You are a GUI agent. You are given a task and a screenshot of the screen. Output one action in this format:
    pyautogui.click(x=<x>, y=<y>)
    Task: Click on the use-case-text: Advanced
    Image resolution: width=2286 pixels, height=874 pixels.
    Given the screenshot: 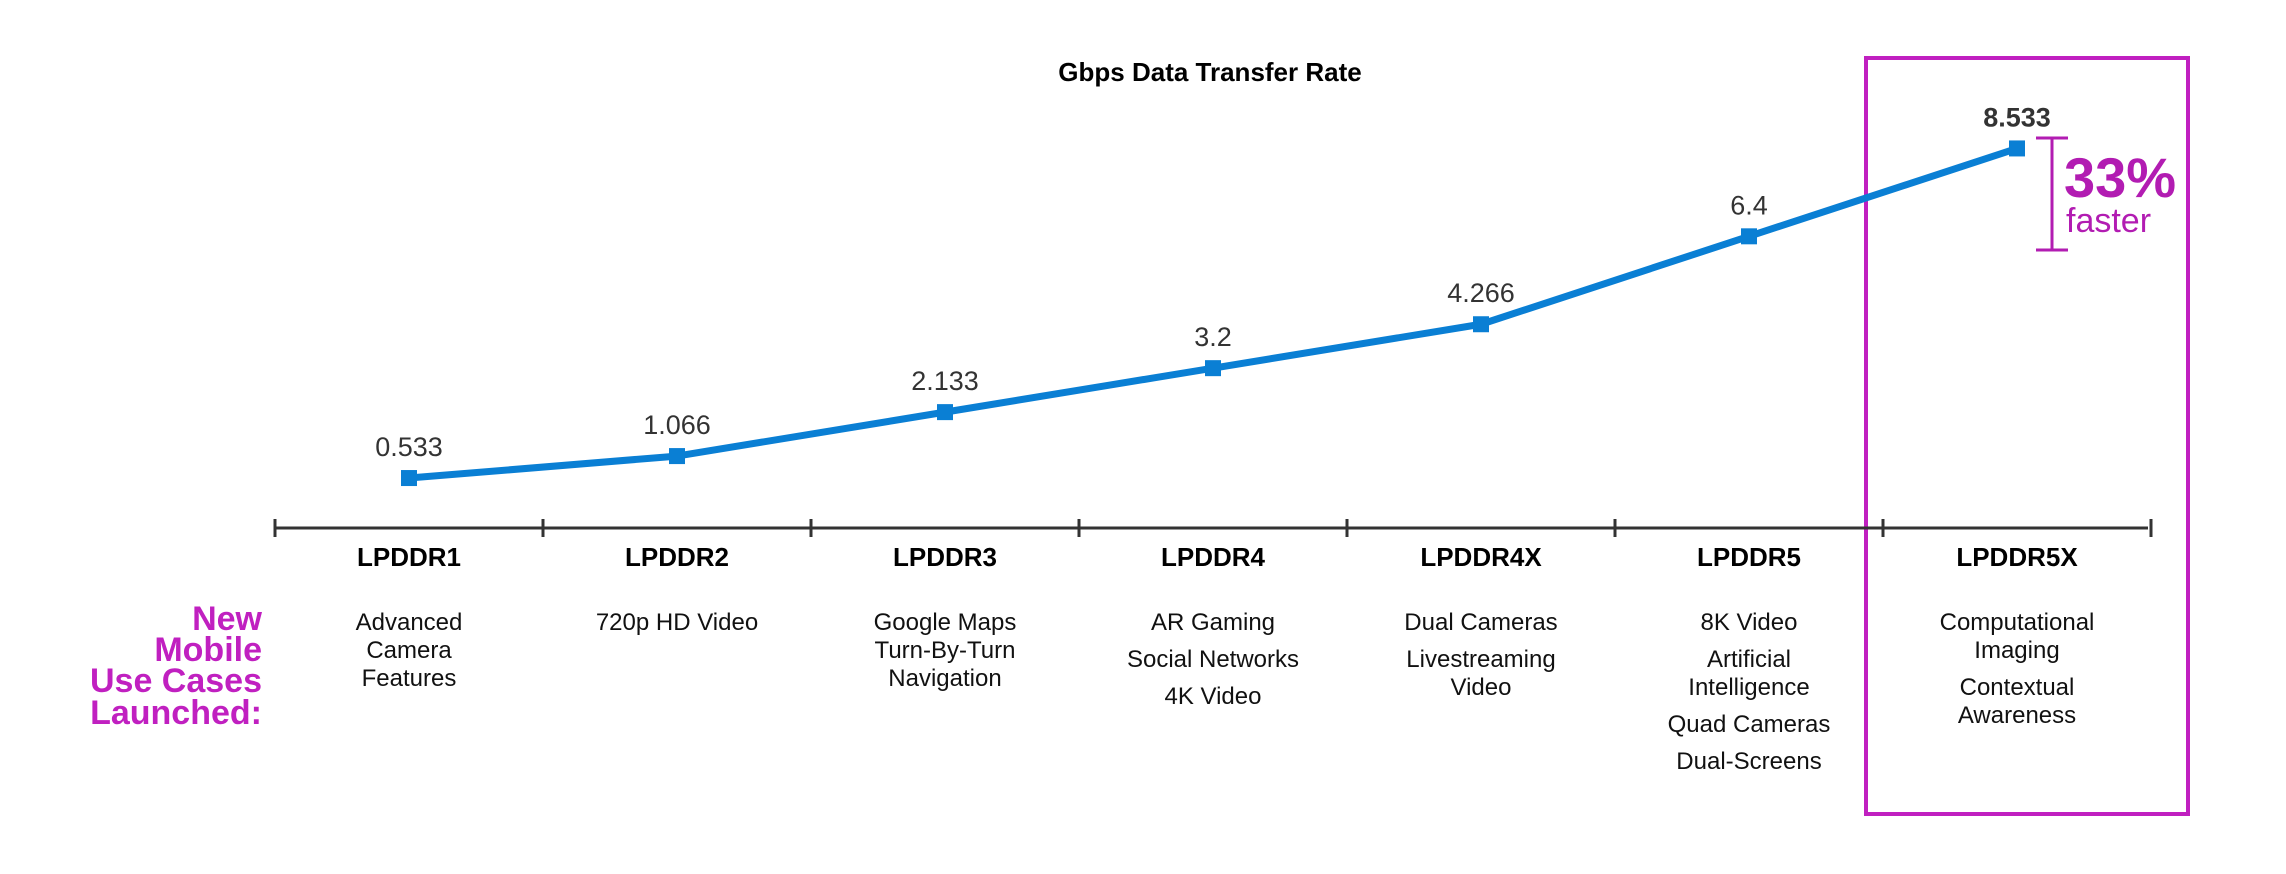 What is the action you would take?
    pyautogui.click(x=409, y=622)
    